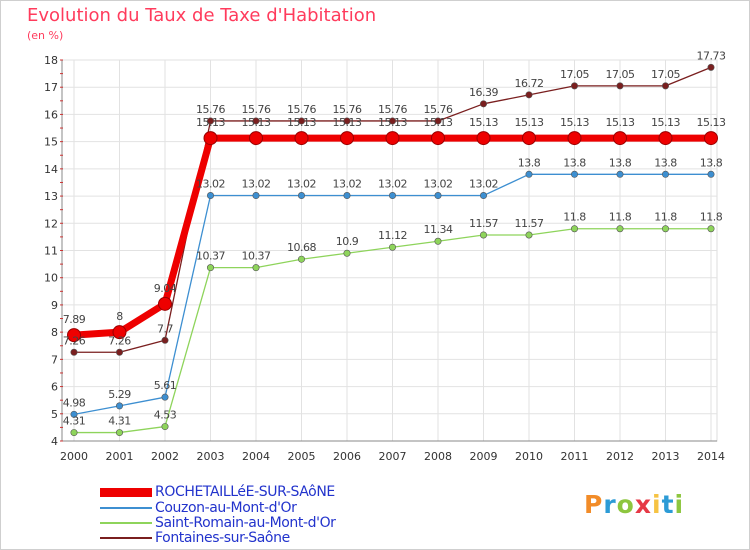 This screenshot has height=550, width=750. I want to click on y-tick-label: 7, so click(54, 359).